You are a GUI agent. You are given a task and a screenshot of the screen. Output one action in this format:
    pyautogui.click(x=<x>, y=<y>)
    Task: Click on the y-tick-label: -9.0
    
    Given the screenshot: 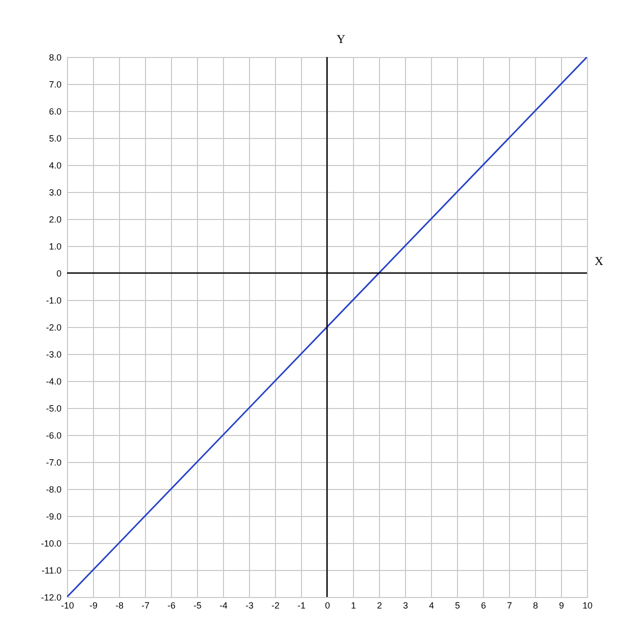 What is the action you would take?
    pyautogui.click(x=54, y=517)
    